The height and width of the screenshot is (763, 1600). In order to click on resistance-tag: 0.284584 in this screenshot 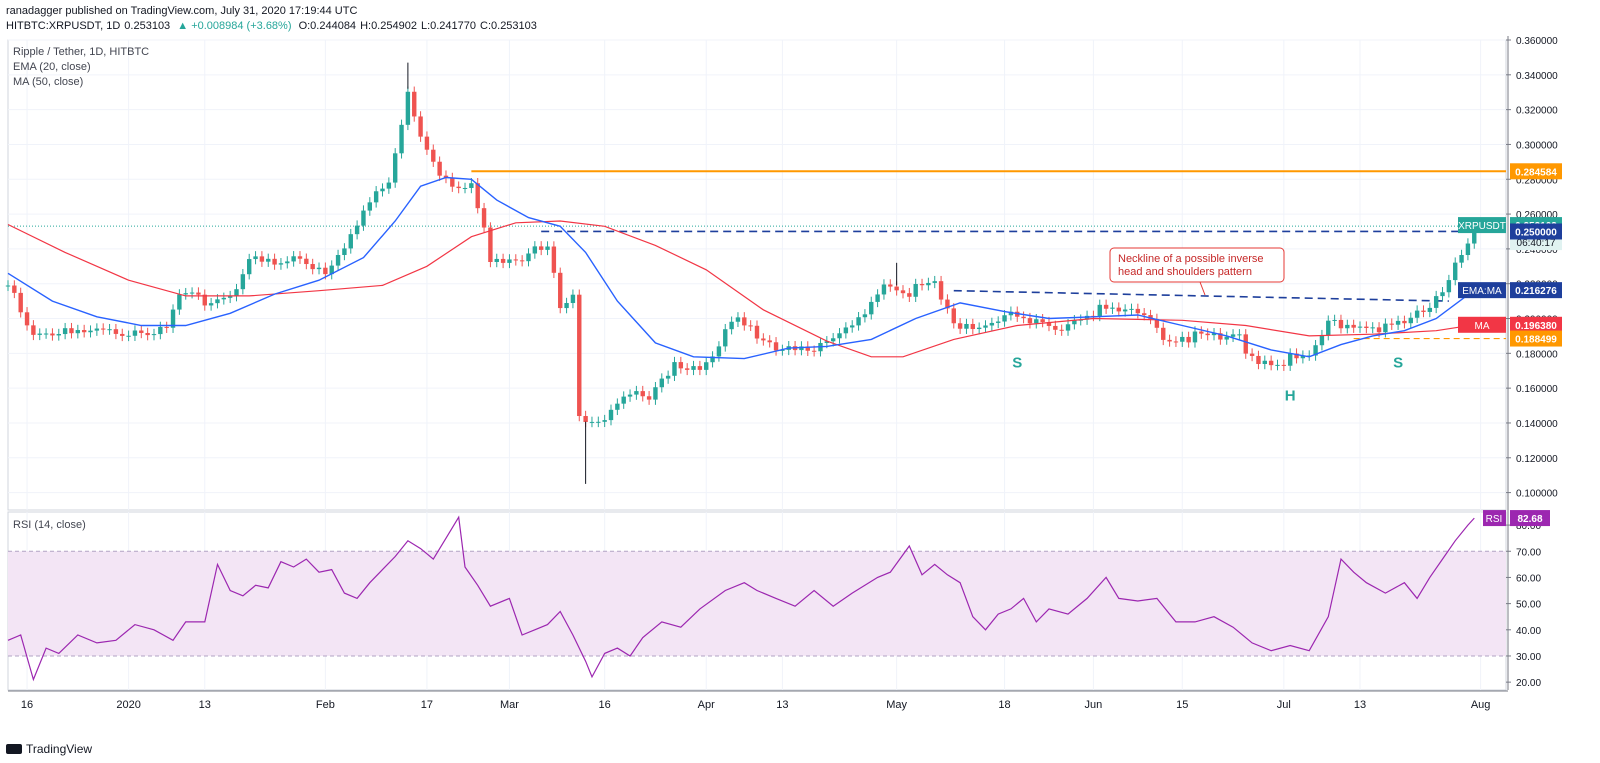, I will do `click(1536, 172)`.